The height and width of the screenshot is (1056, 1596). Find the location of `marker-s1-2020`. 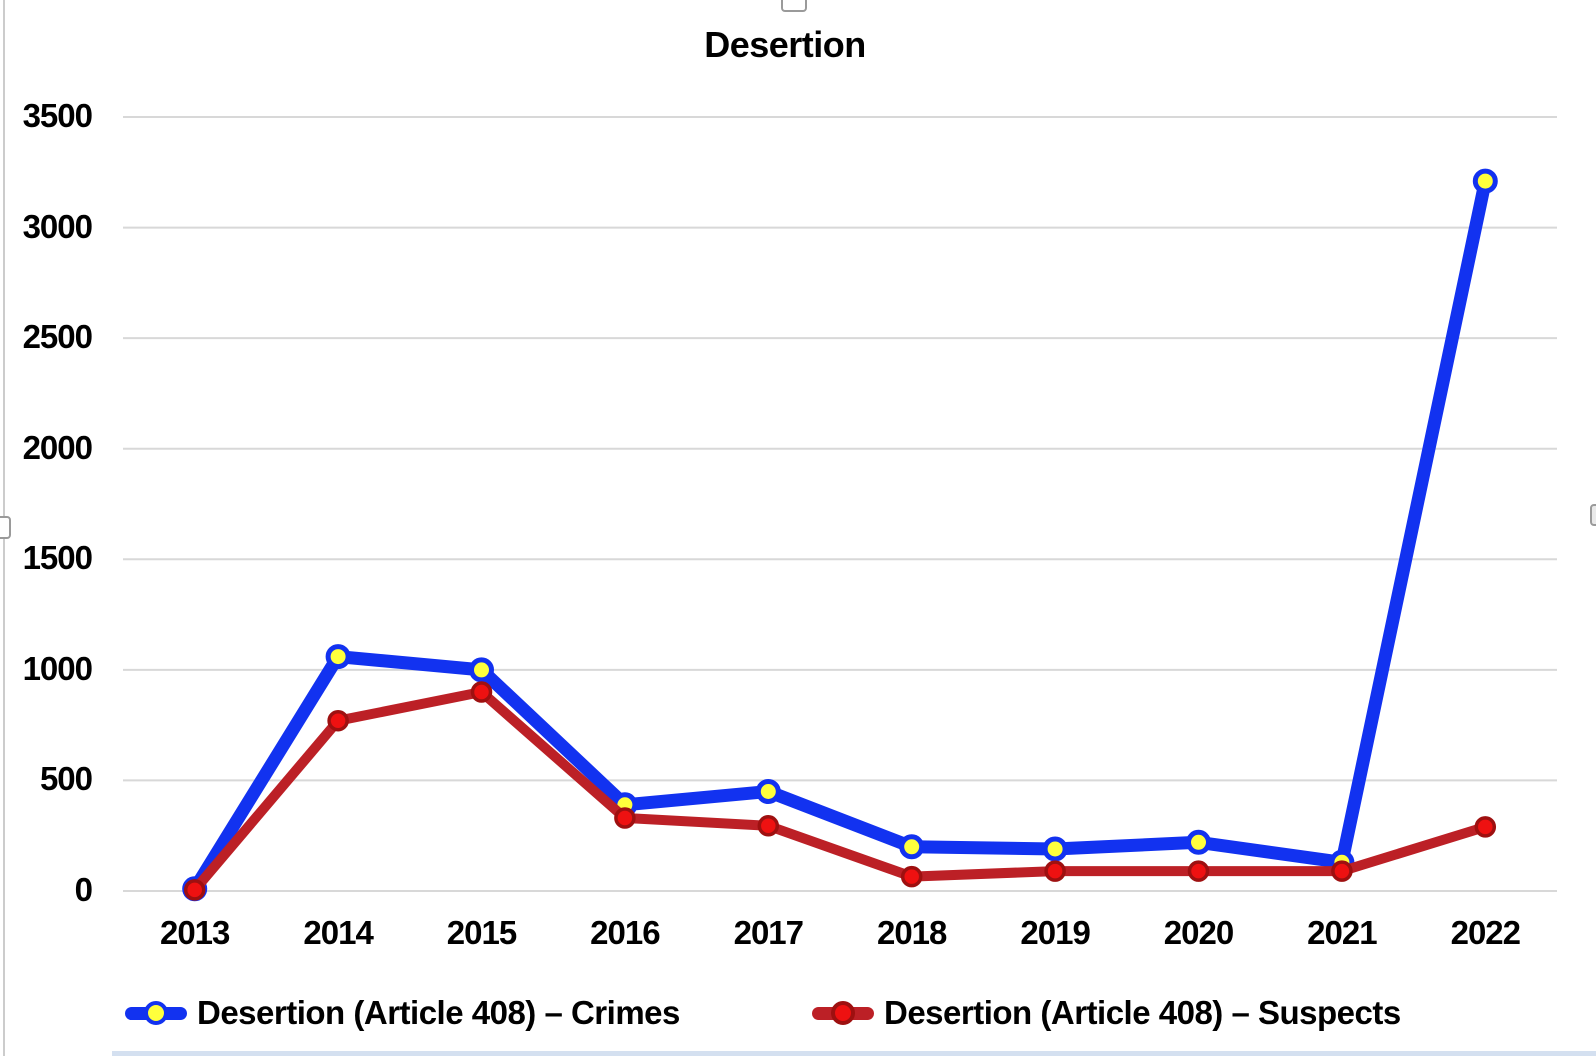

marker-s1-2020 is located at coordinates (1198, 871).